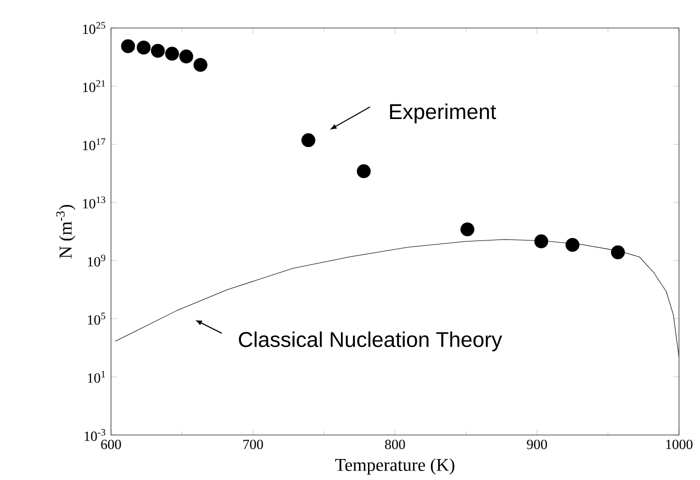 Image resolution: width=700 pixels, height=480 pixels. I want to click on y-tick-label: 10$^{17}$, so click(94, 144).